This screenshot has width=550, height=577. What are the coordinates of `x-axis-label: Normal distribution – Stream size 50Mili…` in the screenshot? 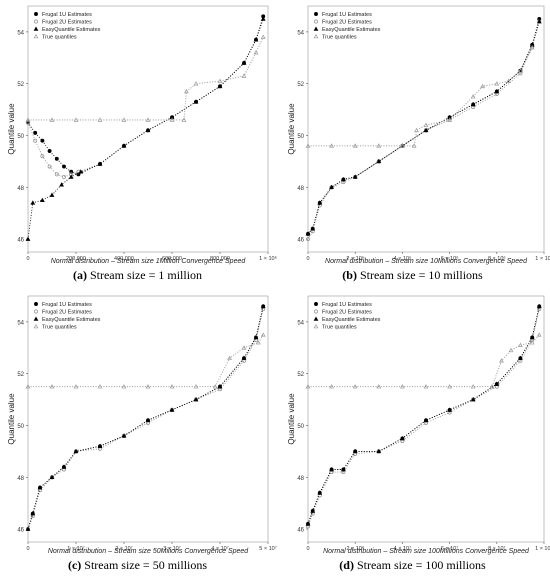 It's located at (148, 551).